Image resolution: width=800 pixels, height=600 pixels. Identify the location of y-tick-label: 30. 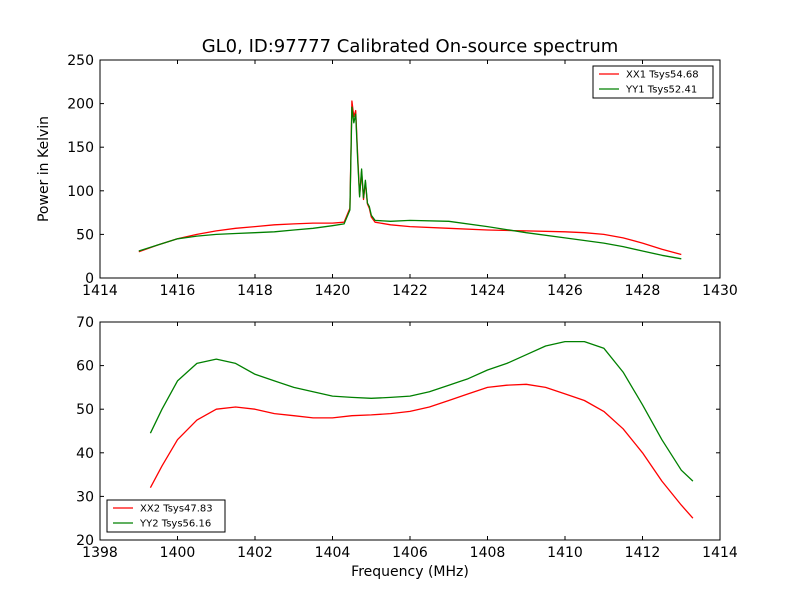
(85, 497).